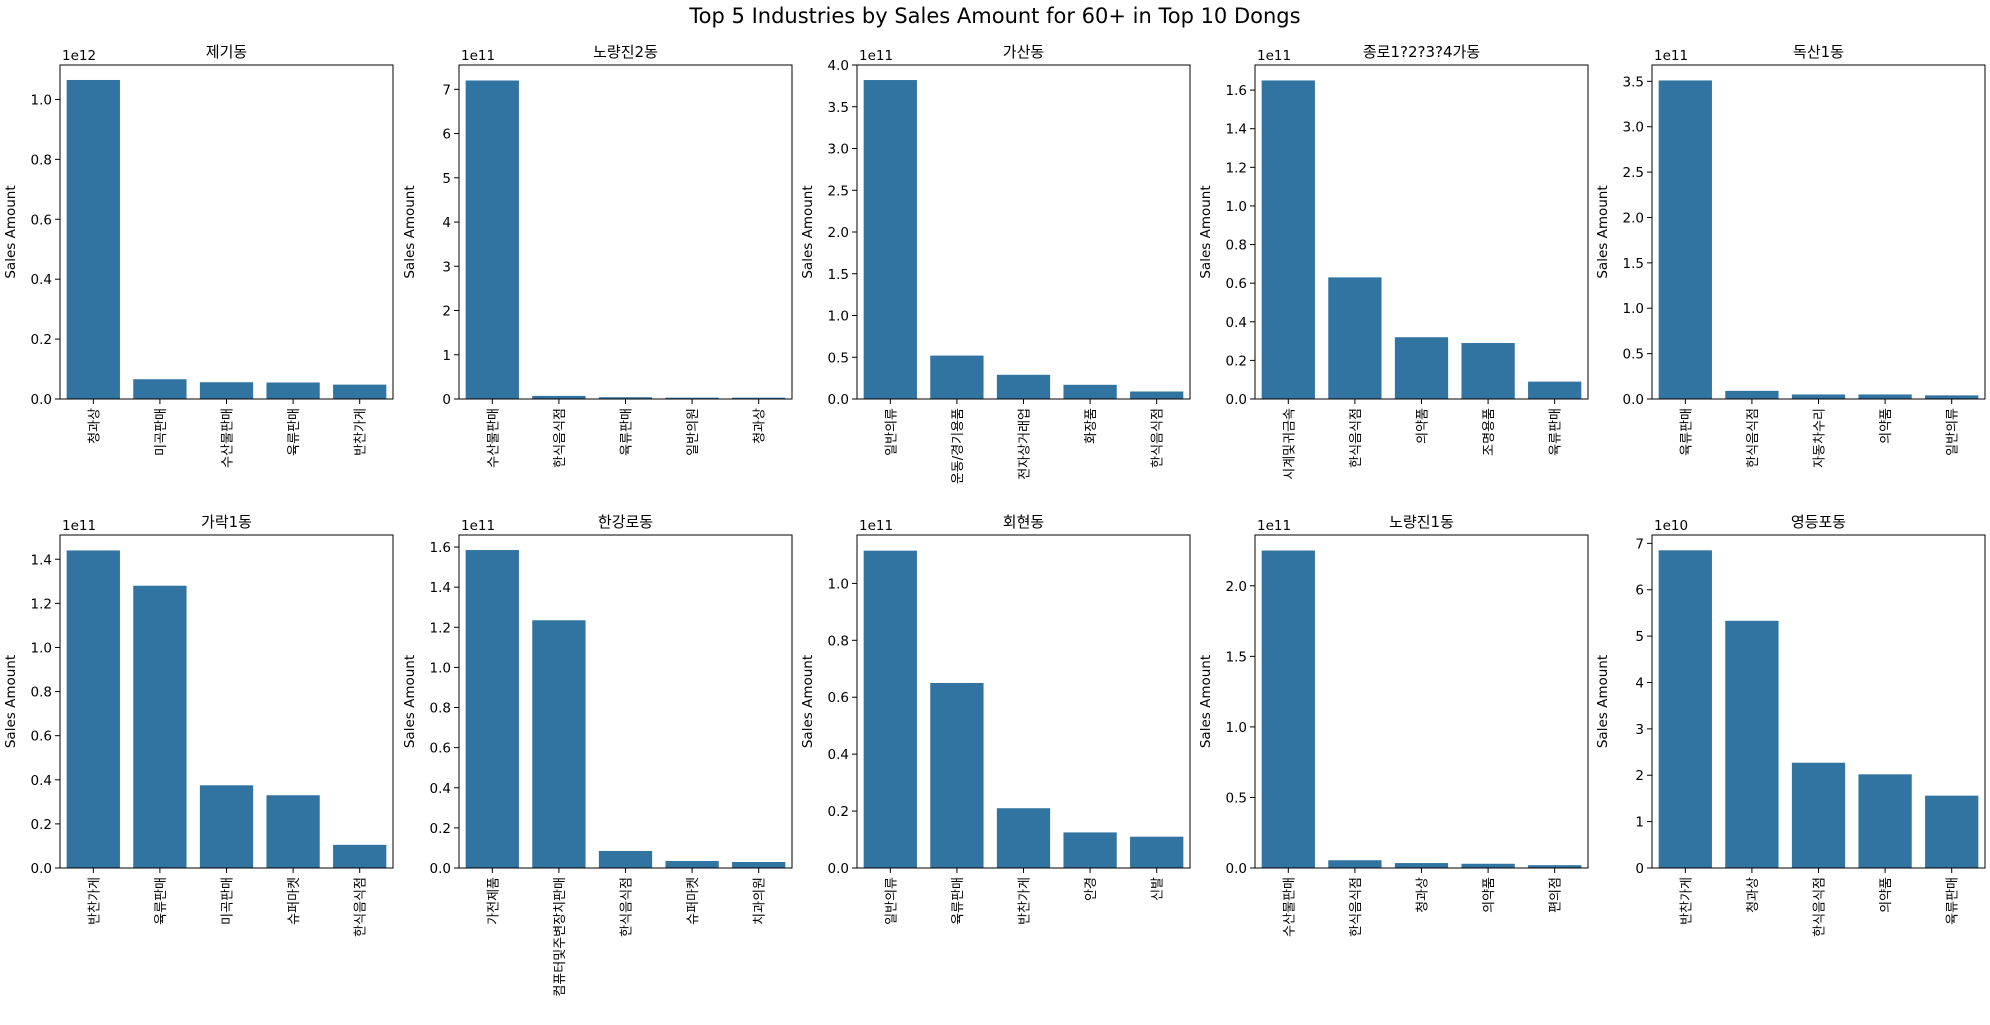  Describe the element at coordinates (1639, 869) in the screenshot. I see `y-tick-label: 0` at that location.